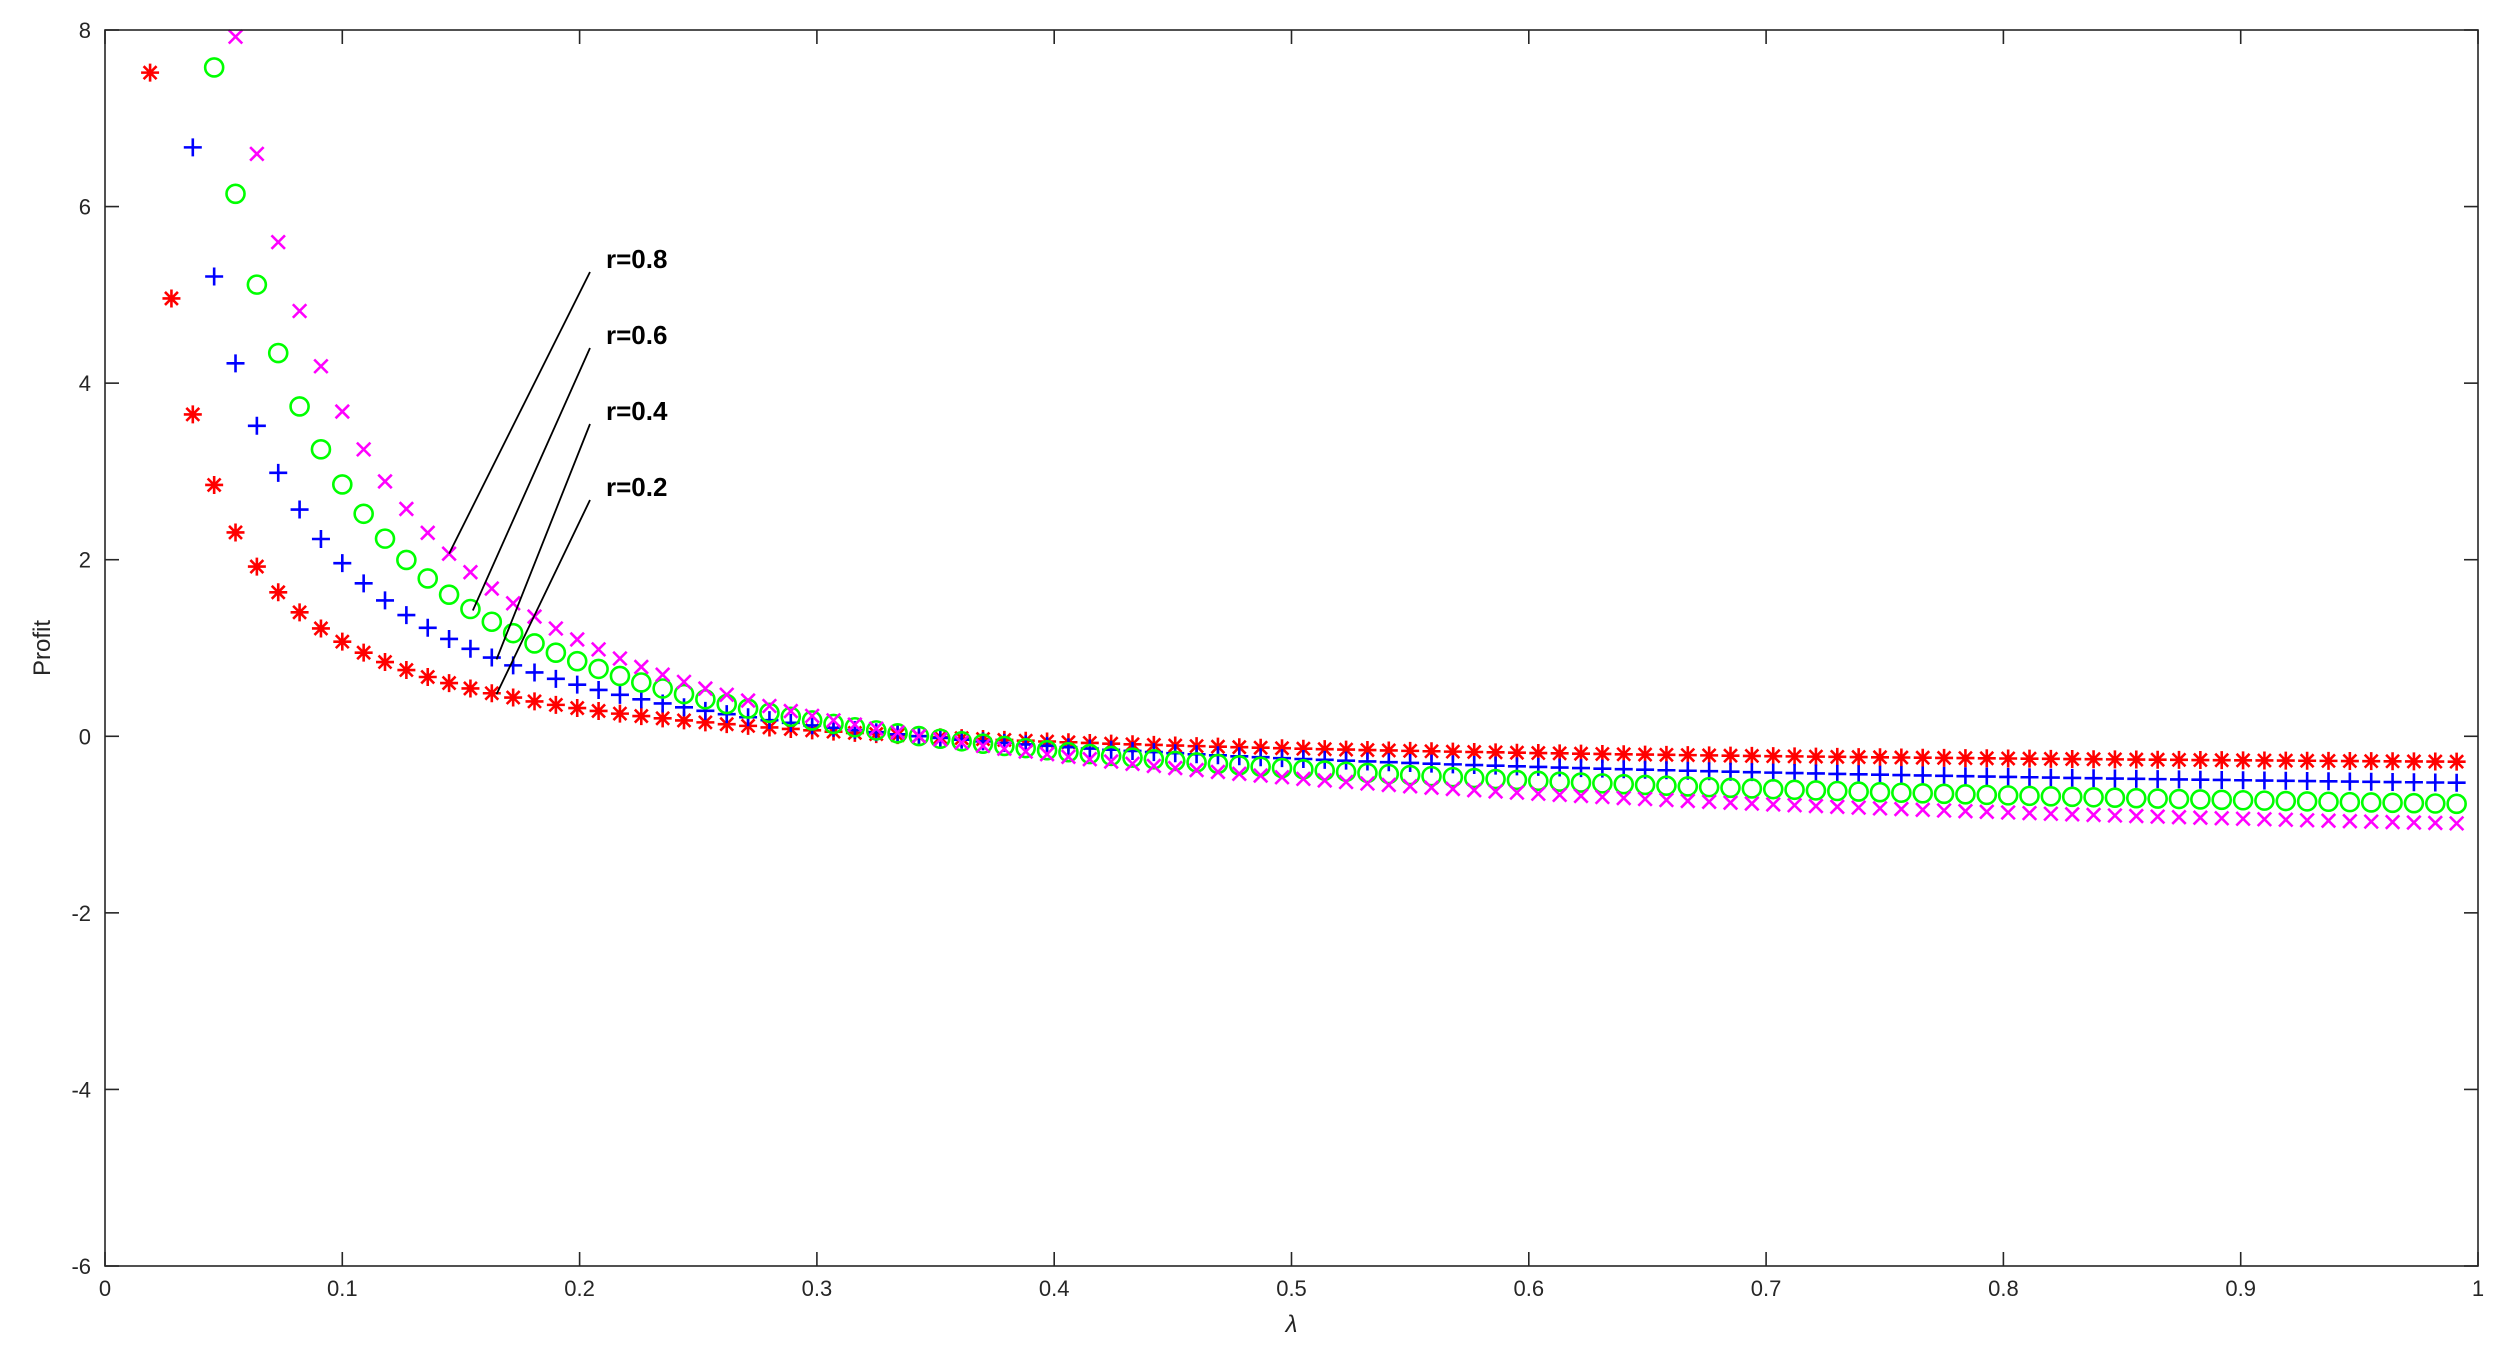 This screenshot has height=1353, width=2499. What do you see at coordinates (636, 487) in the screenshot?
I see `series-annotation-label: r=0.2` at bounding box center [636, 487].